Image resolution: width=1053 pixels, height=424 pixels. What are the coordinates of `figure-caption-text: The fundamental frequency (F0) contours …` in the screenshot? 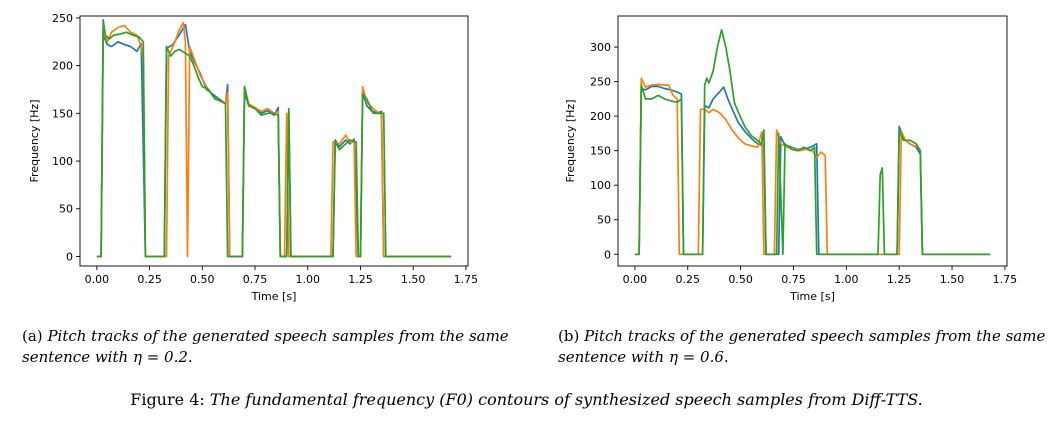 It's located at (566, 399).